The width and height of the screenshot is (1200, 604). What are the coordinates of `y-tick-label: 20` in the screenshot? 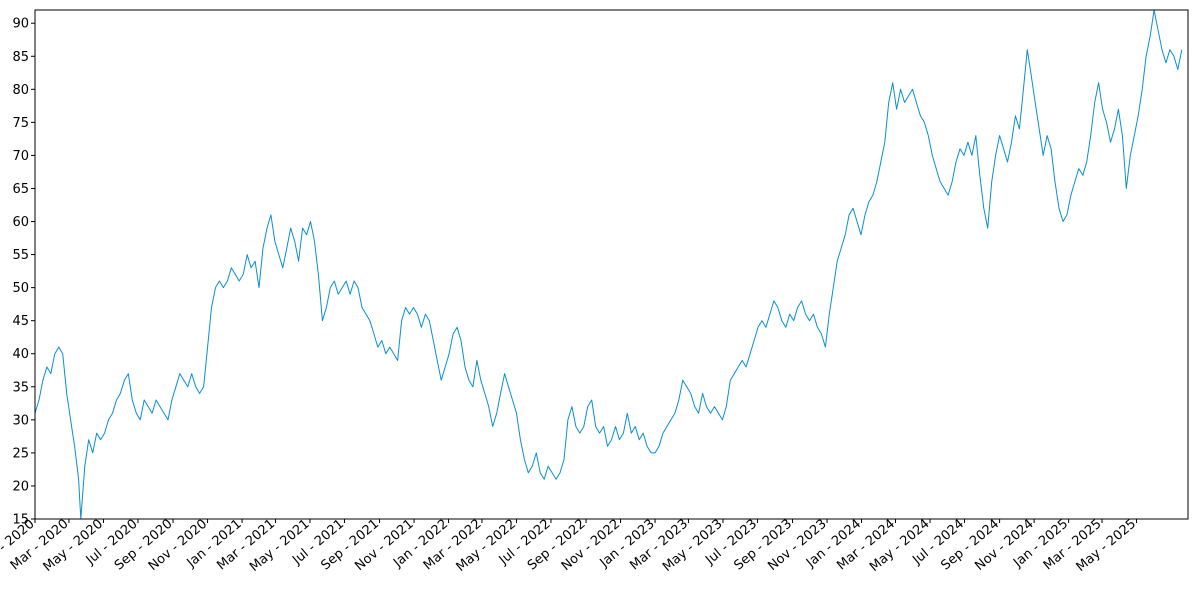 It's located at (20, 486).